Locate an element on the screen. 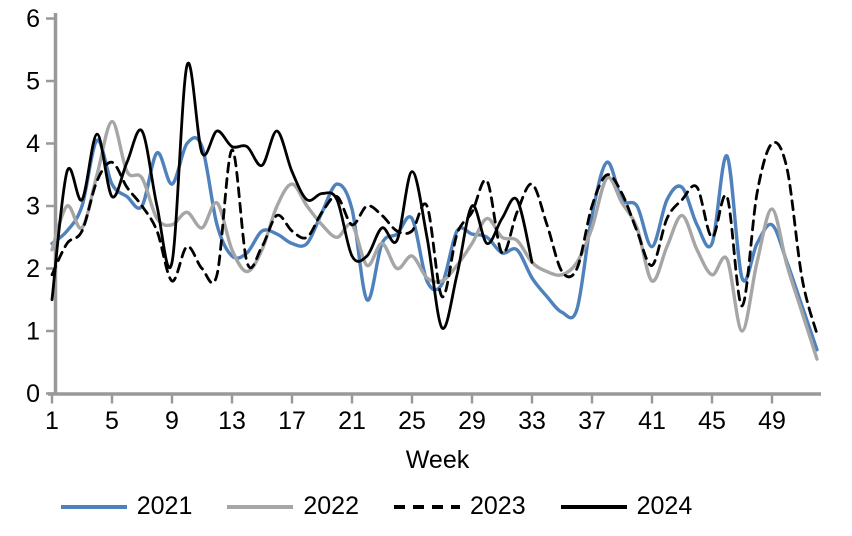 Image resolution: width=852 pixels, height=536 pixels. x-axis-tick-label: 9 is located at coordinates (172, 421).